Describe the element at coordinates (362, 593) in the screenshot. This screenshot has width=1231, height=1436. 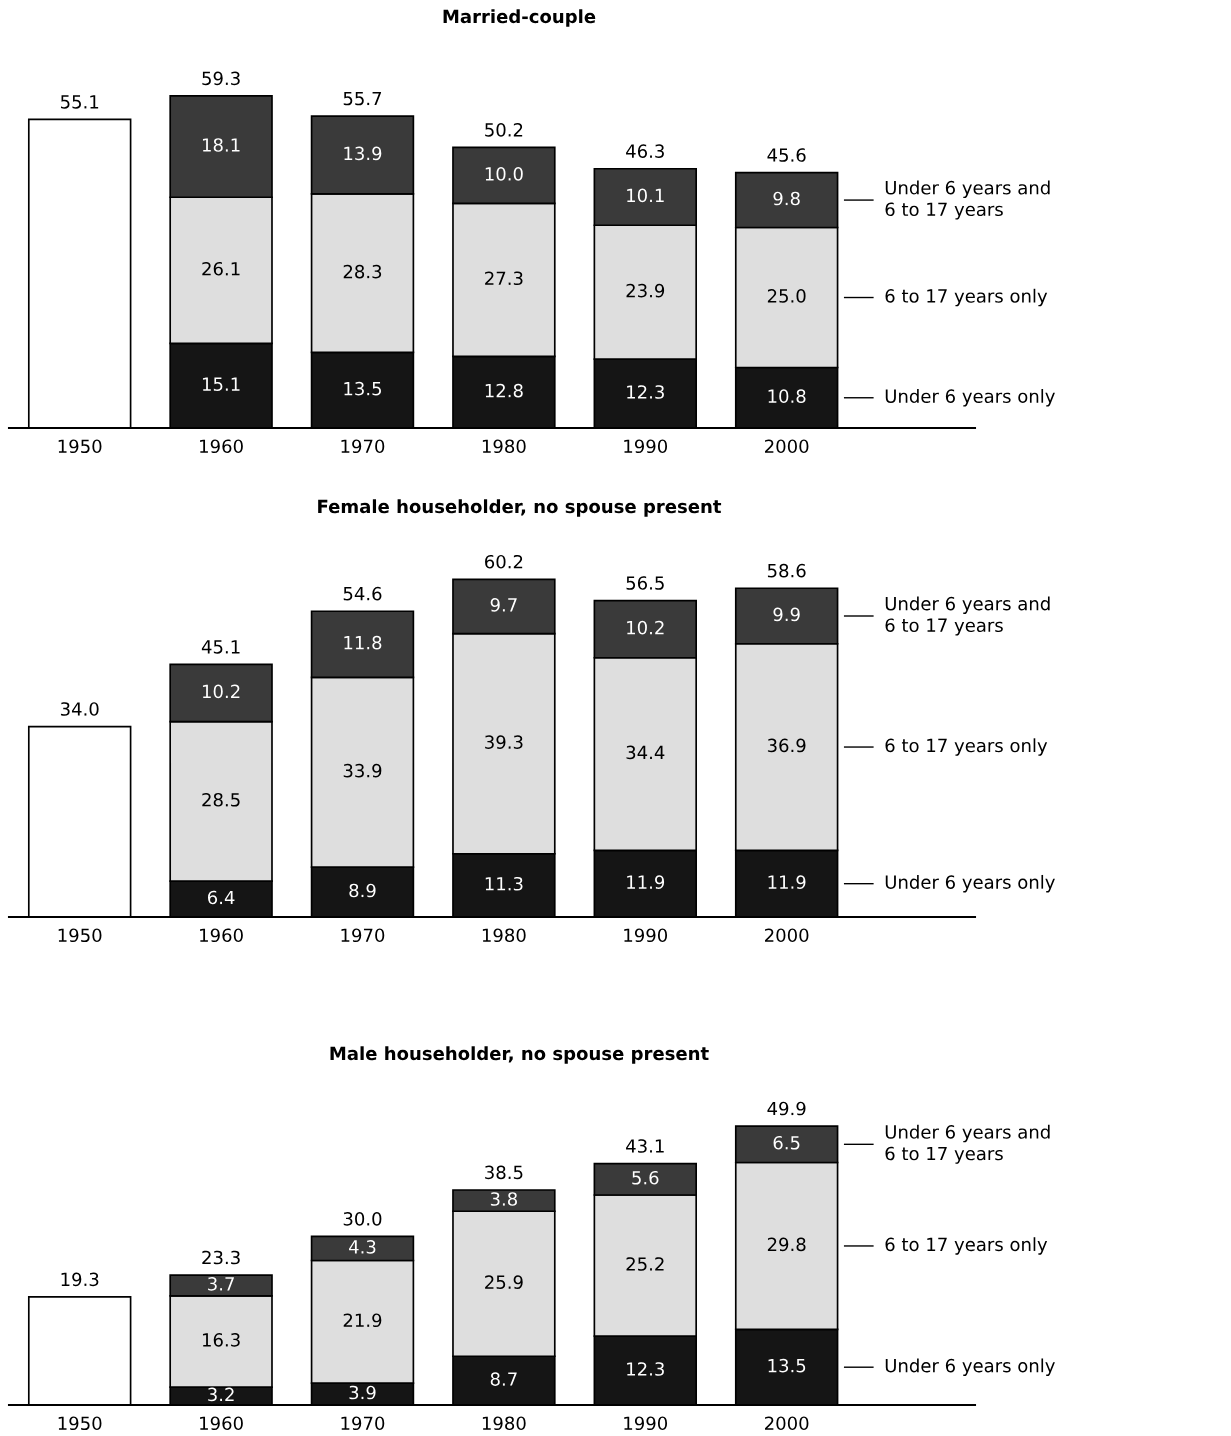
I see `total-label: 54.6` at that location.